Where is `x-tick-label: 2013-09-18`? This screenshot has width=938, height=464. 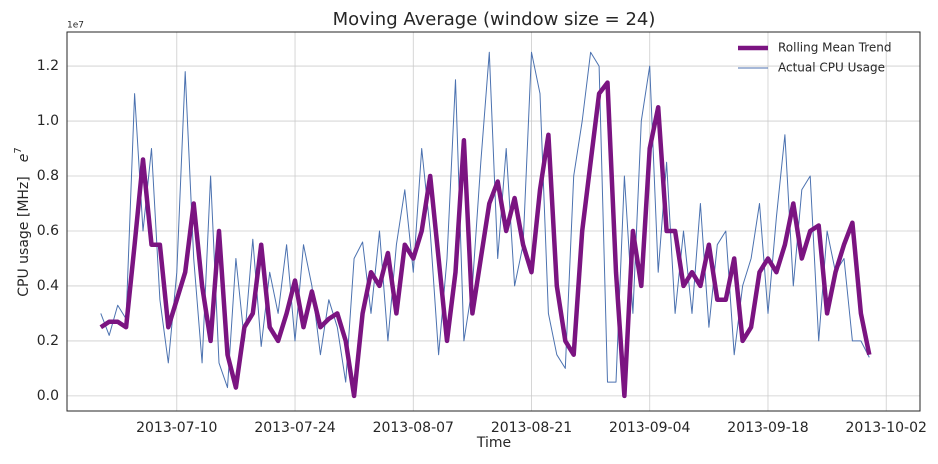 x-tick-label: 2013-09-18 is located at coordinates (767, 428).